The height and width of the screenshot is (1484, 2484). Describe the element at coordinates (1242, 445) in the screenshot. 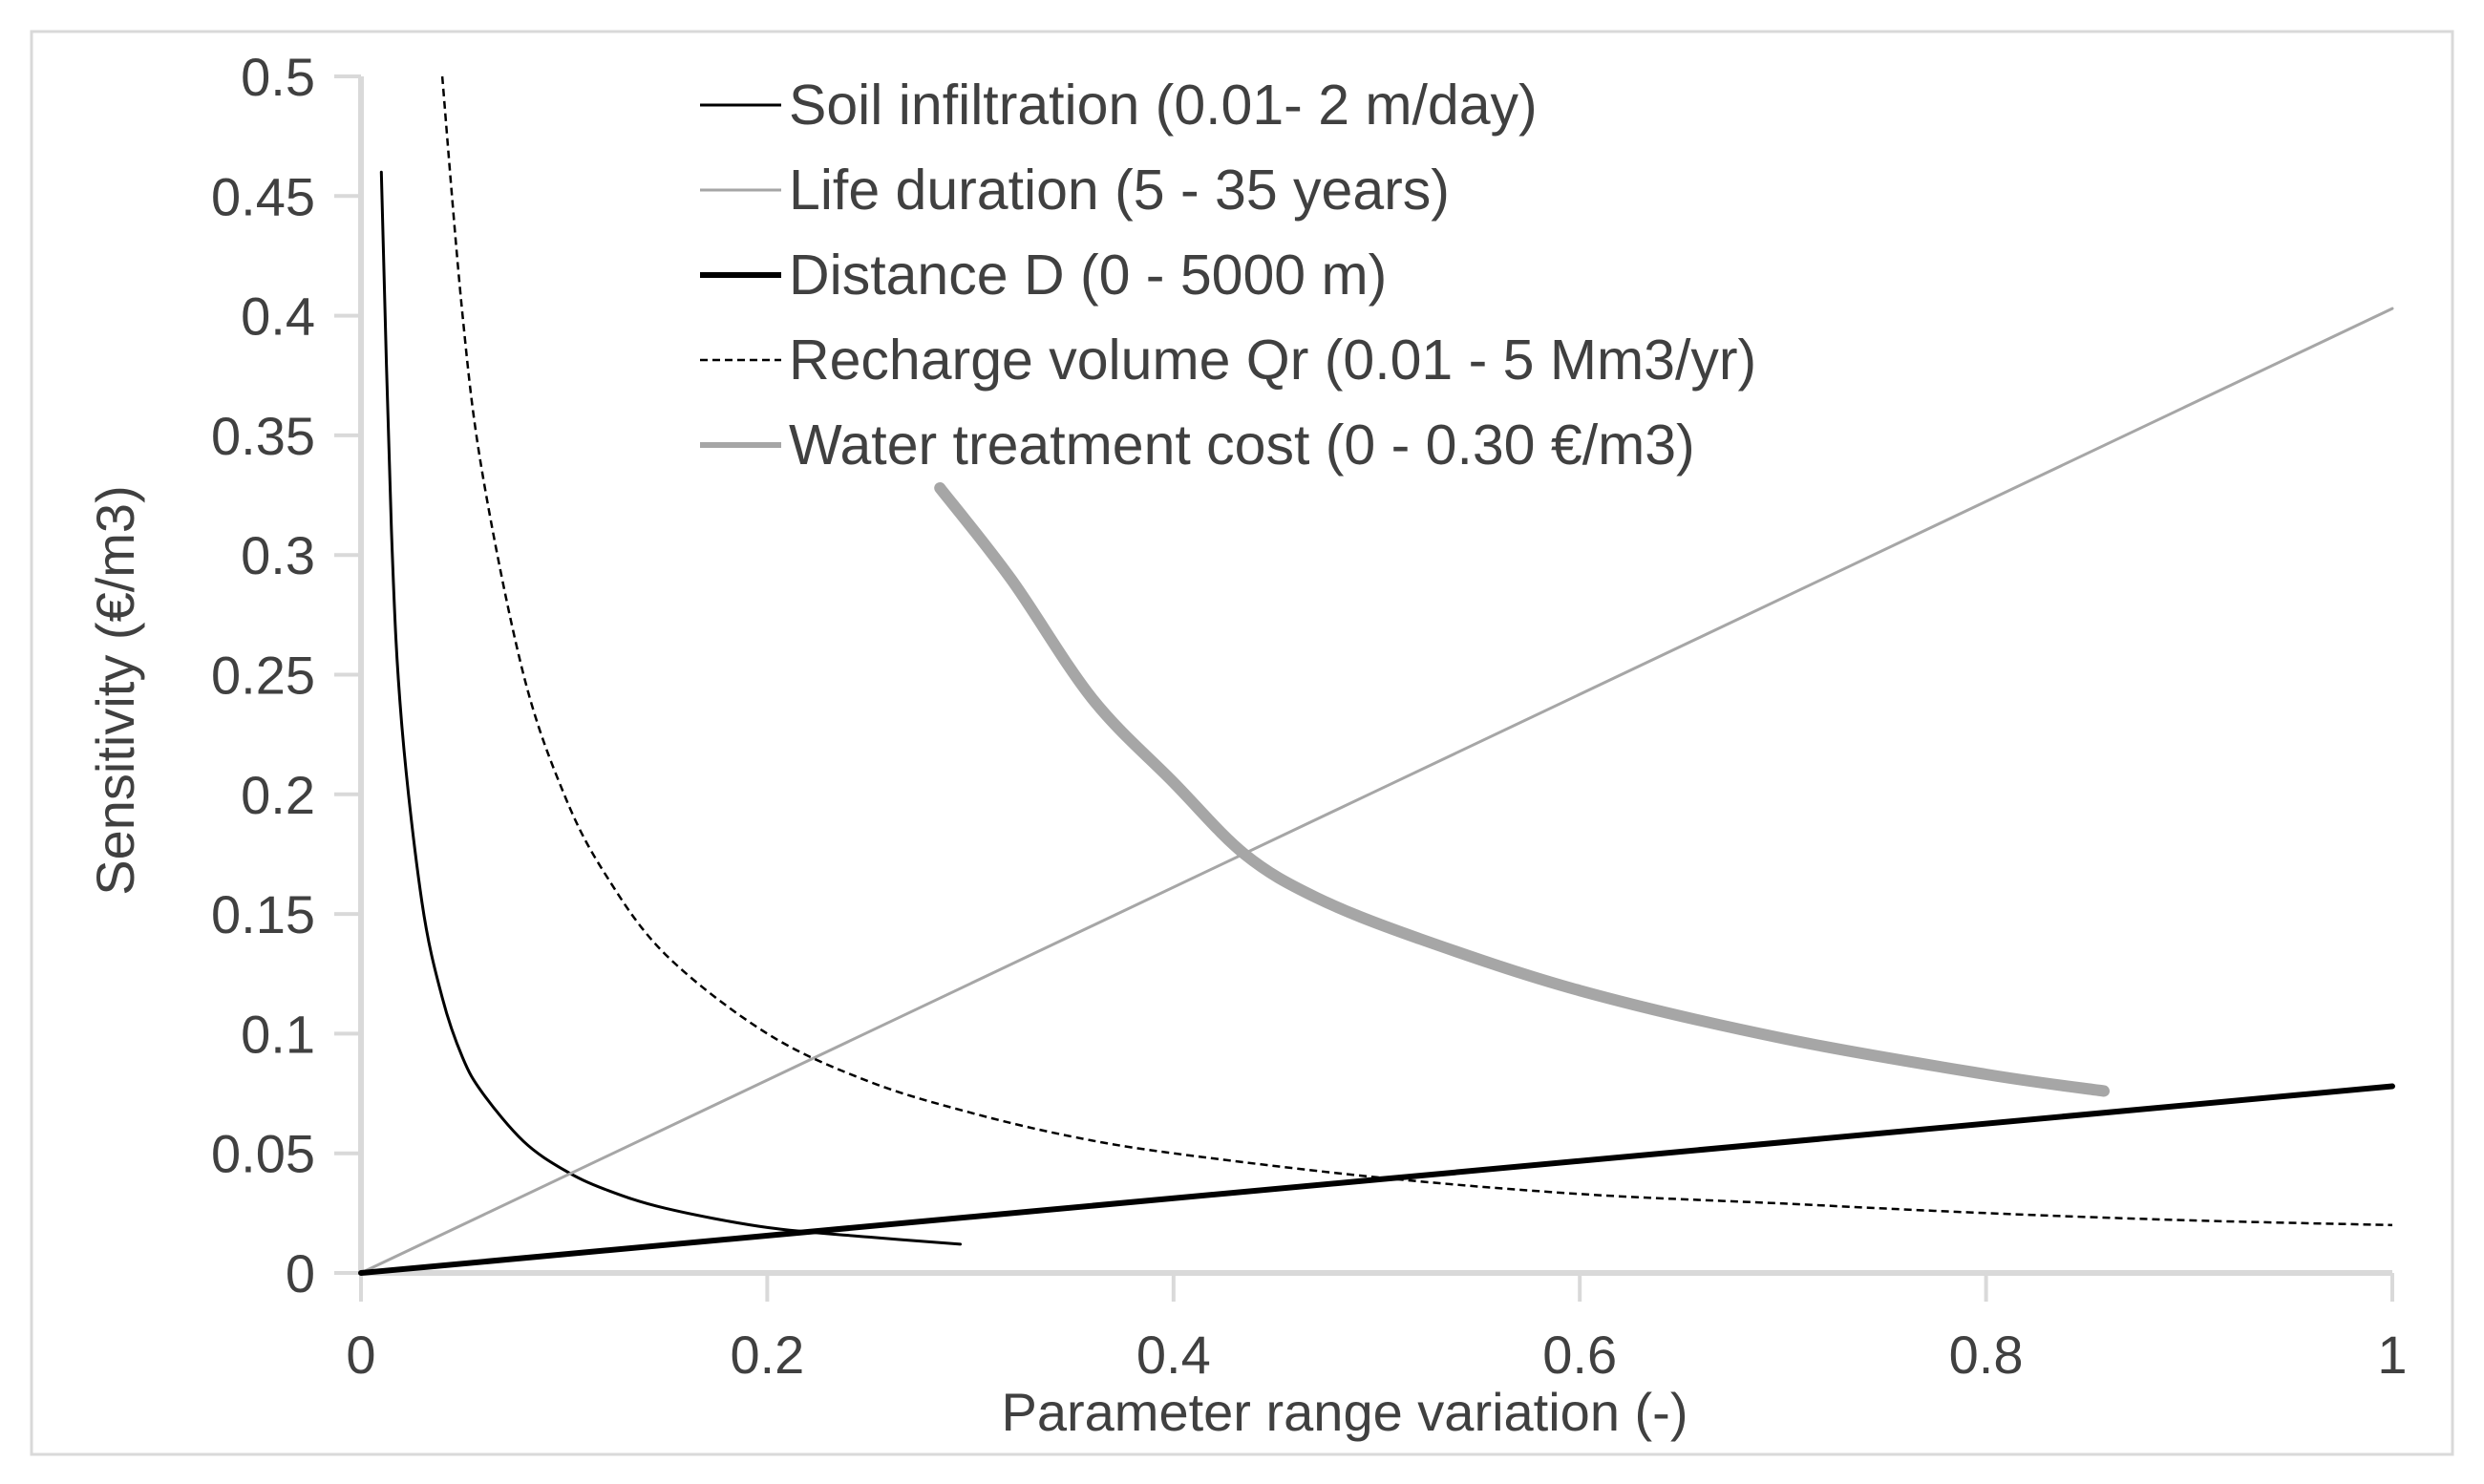

I see `legend-label-4: Water treatment cost (0 - 0.30 €/m3)` at that location.